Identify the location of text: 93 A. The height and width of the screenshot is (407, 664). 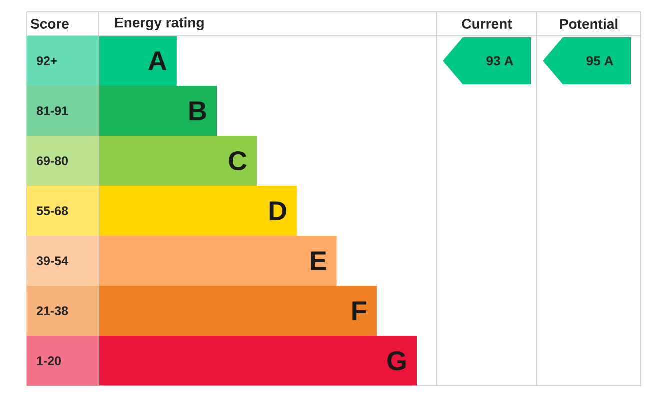
(500, 61).